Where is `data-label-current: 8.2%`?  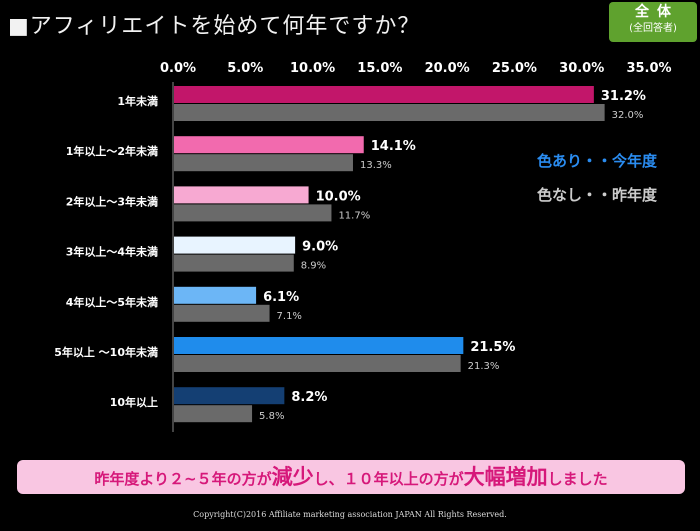 data-label-current: 8.2% is located at coordinates (309, 397).